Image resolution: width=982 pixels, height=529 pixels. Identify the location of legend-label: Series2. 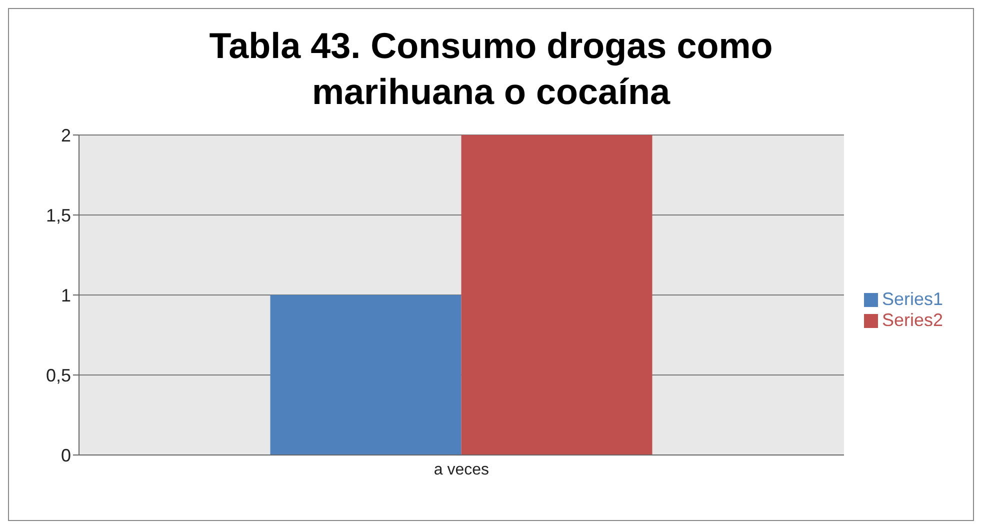
(912, 320).